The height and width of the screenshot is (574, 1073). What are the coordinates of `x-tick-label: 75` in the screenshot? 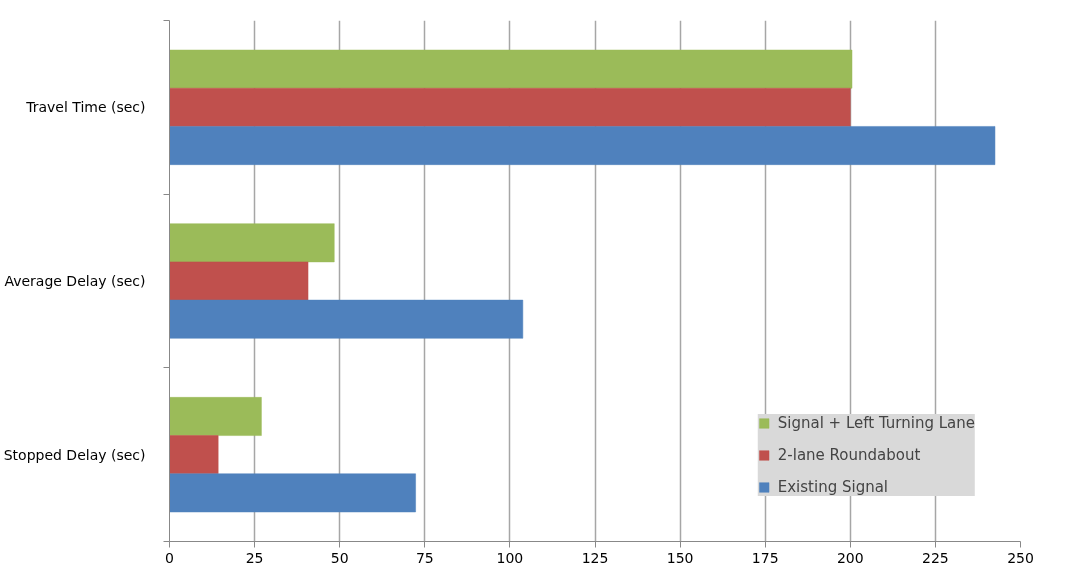 It's located at (424, 557).